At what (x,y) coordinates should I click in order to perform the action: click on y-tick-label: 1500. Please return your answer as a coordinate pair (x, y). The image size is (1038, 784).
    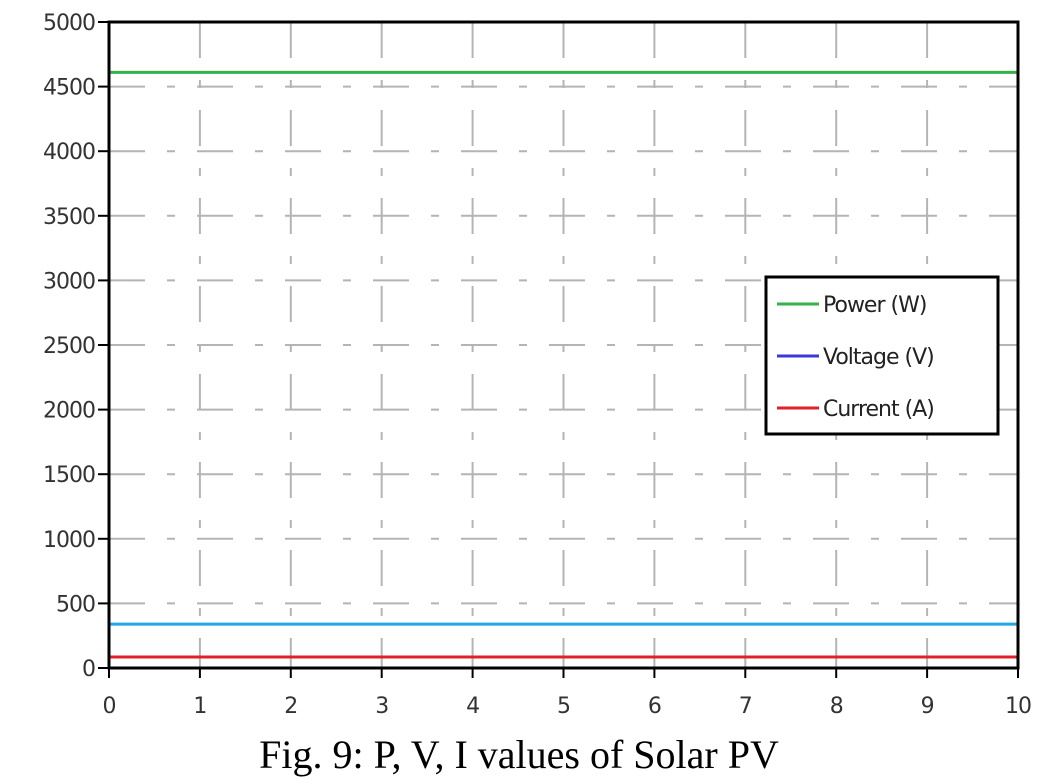
    Looking at the image, I should click on (69, 475).